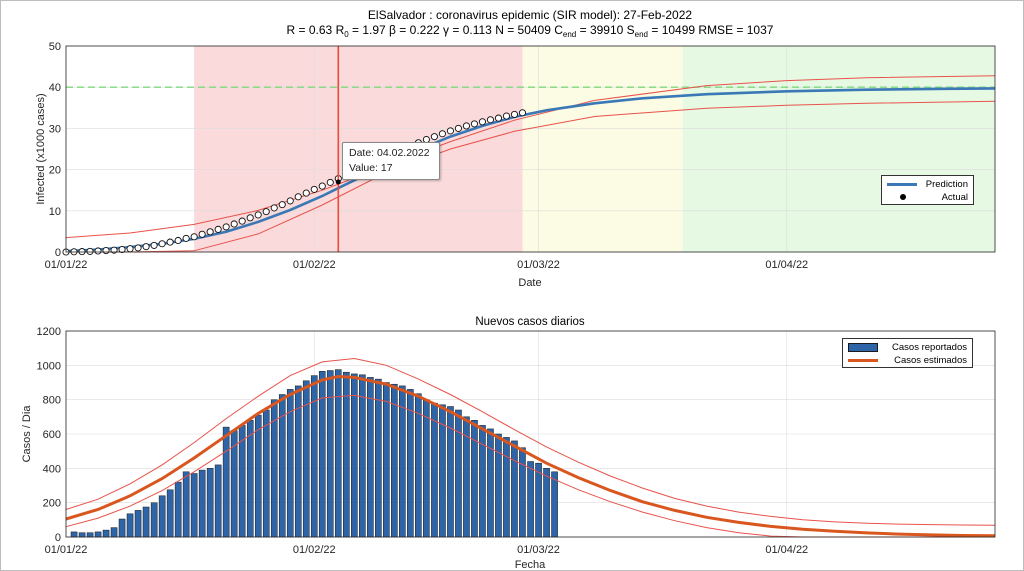  What do you see at coordinates (418, 30) in the screenshot?
I see `param-value: = 0.222` at bounding box center [418, 30].